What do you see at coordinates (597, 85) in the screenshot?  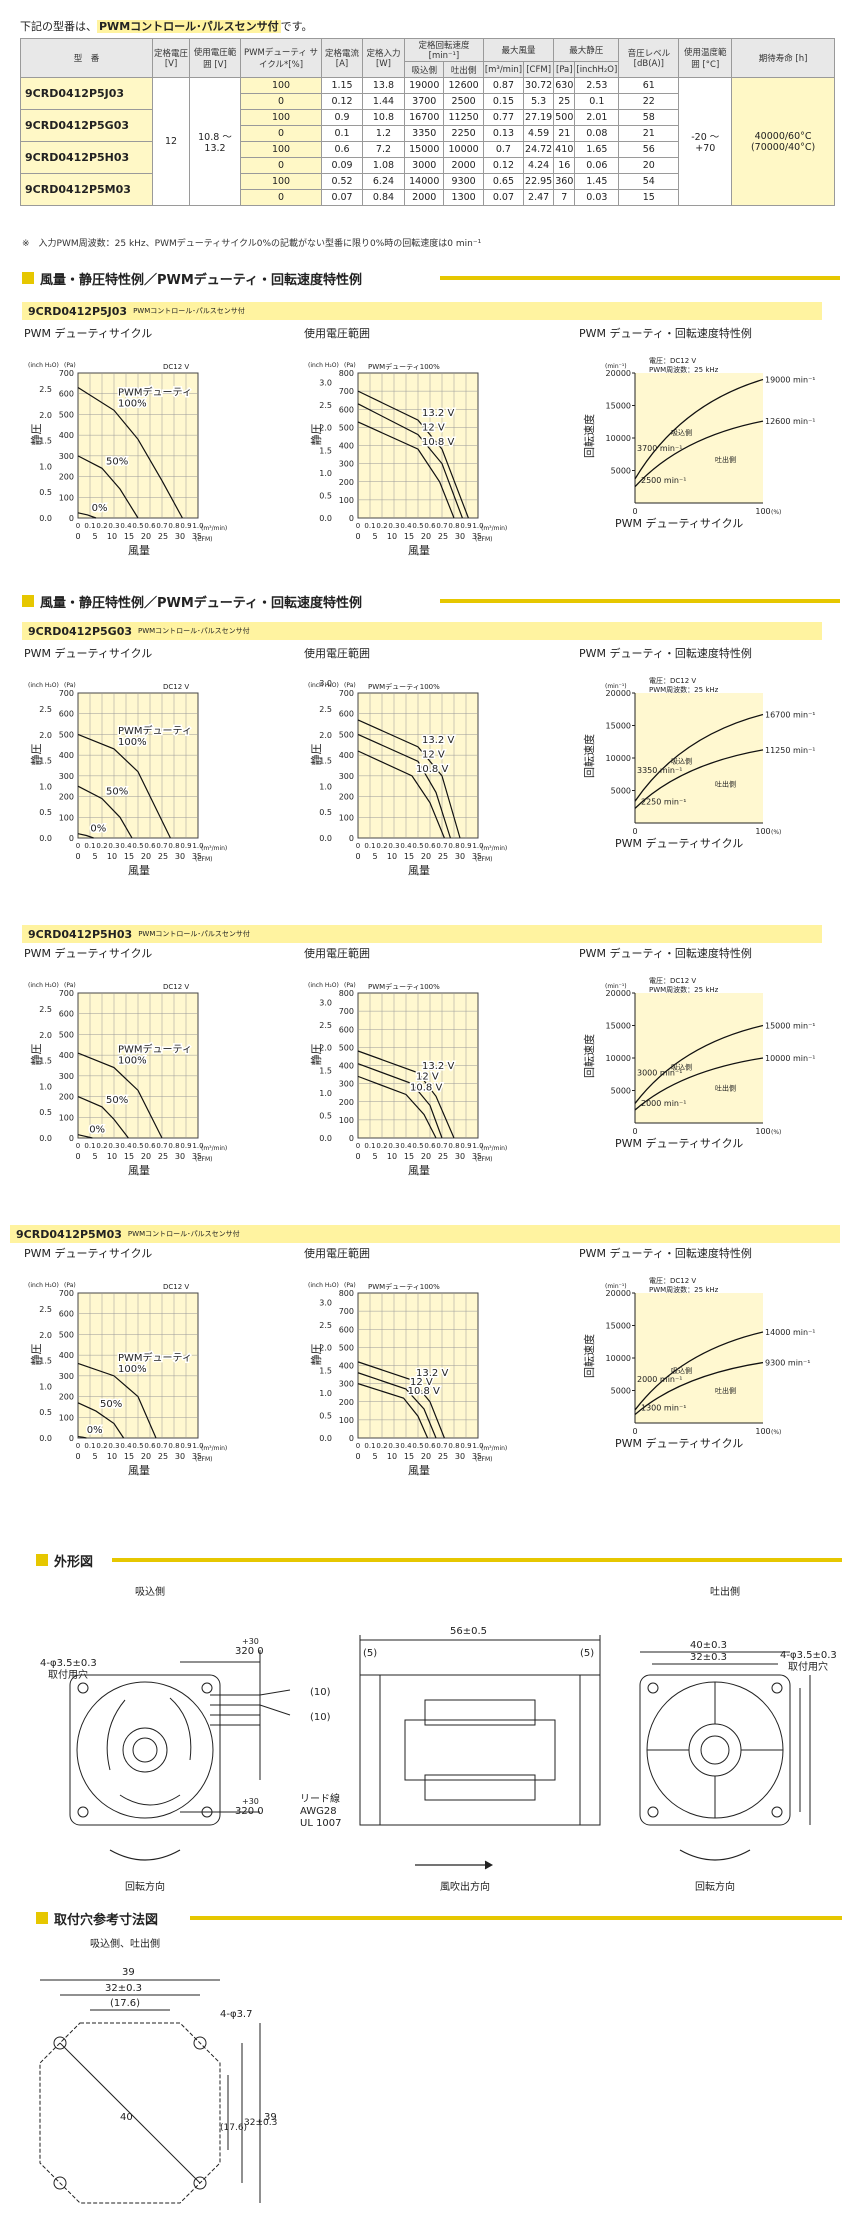 I see `sp-in-cell: 2.53` at bounding box center [597, 85].